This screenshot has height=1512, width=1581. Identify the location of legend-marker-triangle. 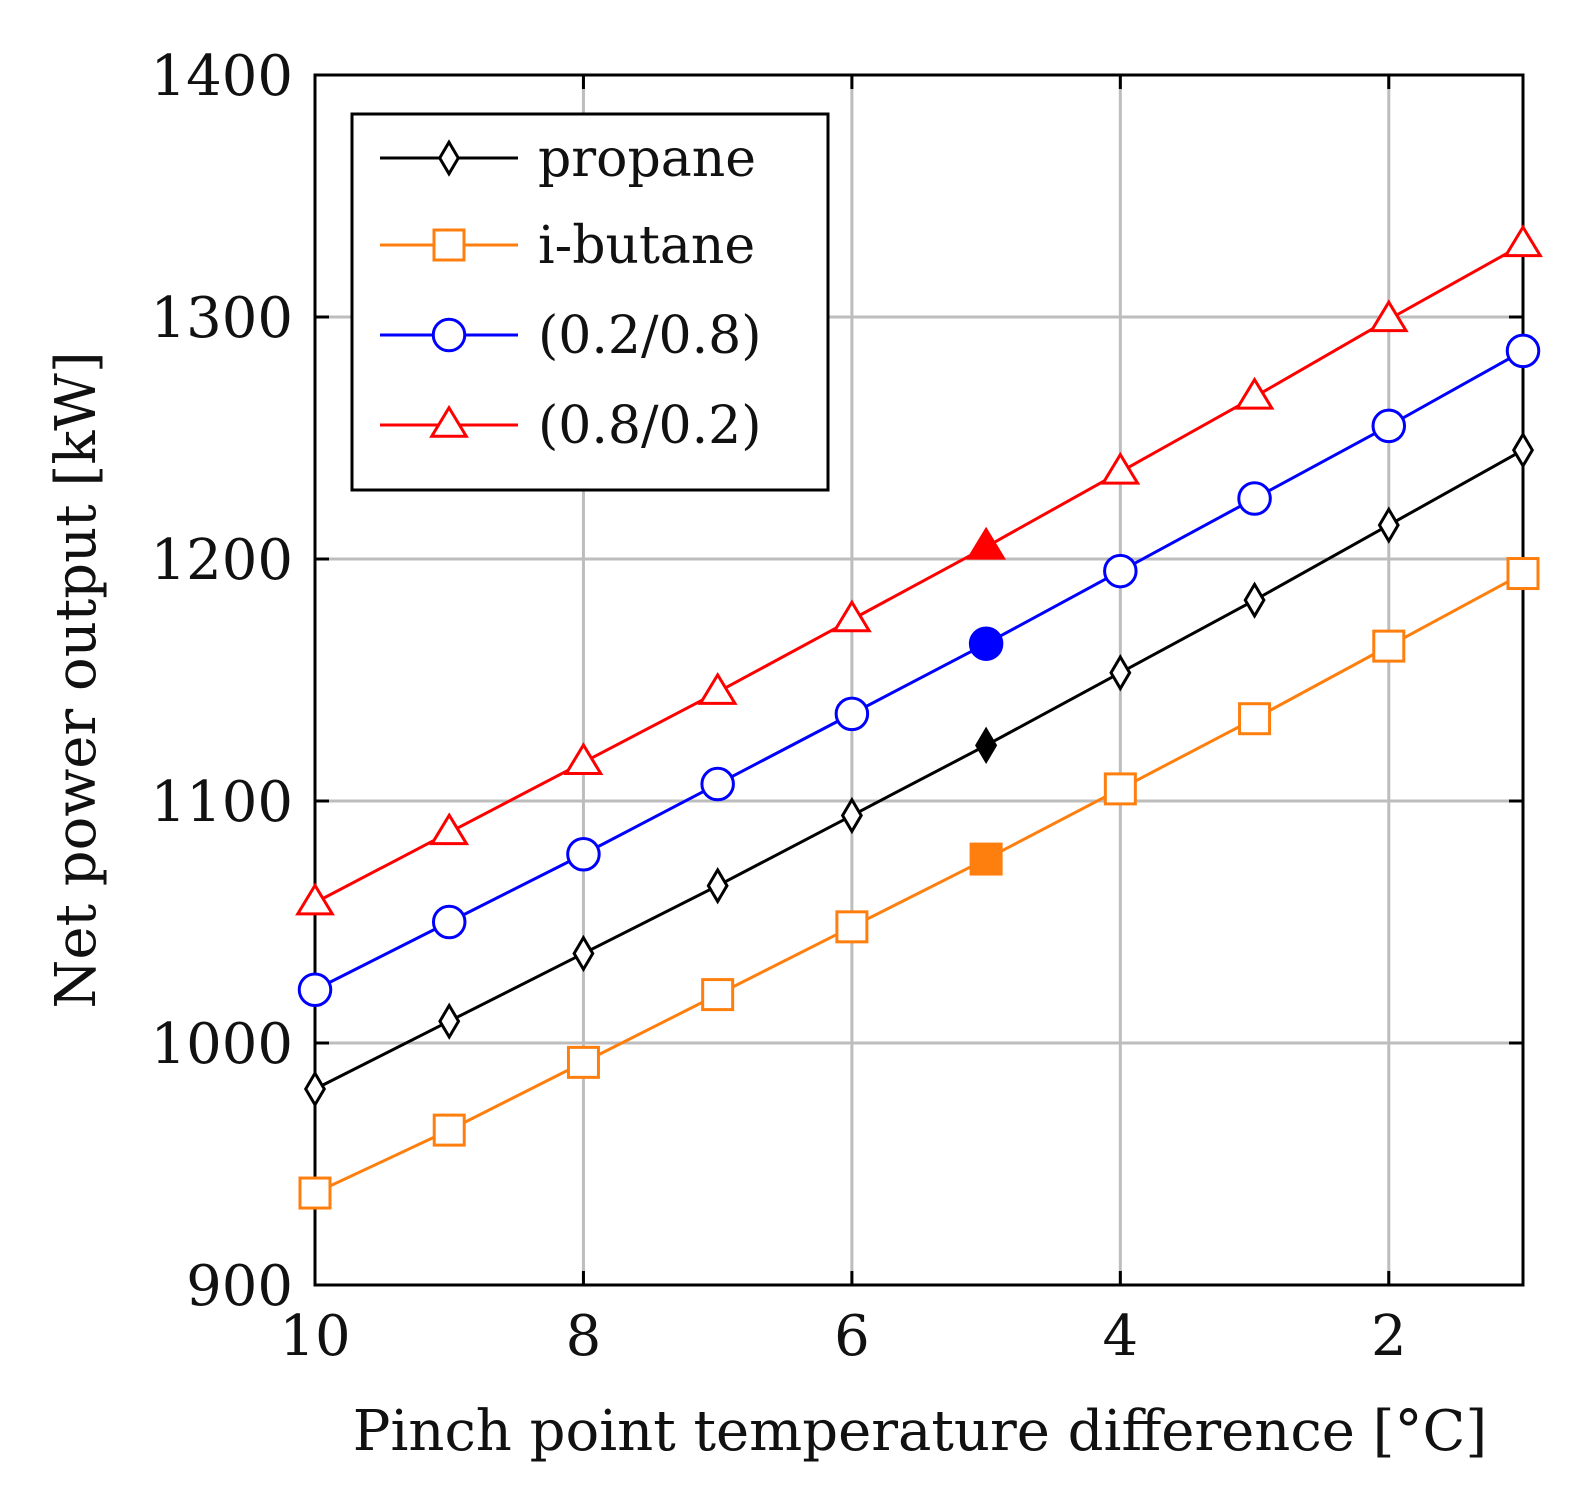
(449, 421).